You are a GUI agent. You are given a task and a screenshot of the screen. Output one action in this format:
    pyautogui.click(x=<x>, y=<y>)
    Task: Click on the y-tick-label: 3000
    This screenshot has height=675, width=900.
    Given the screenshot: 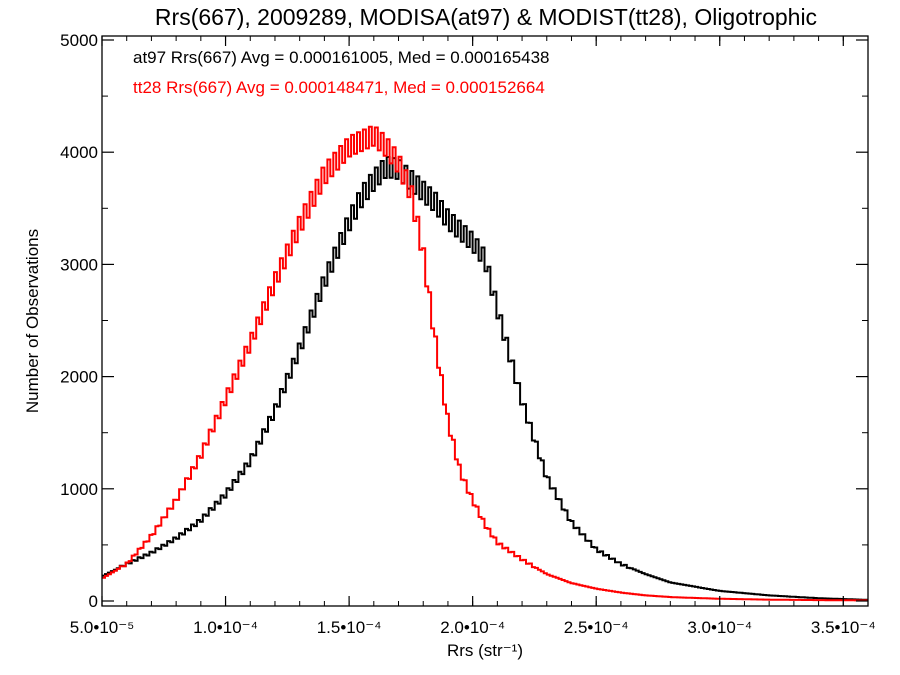 What is the action you would take?
    pyautogui.click(x=79, y=264)
    